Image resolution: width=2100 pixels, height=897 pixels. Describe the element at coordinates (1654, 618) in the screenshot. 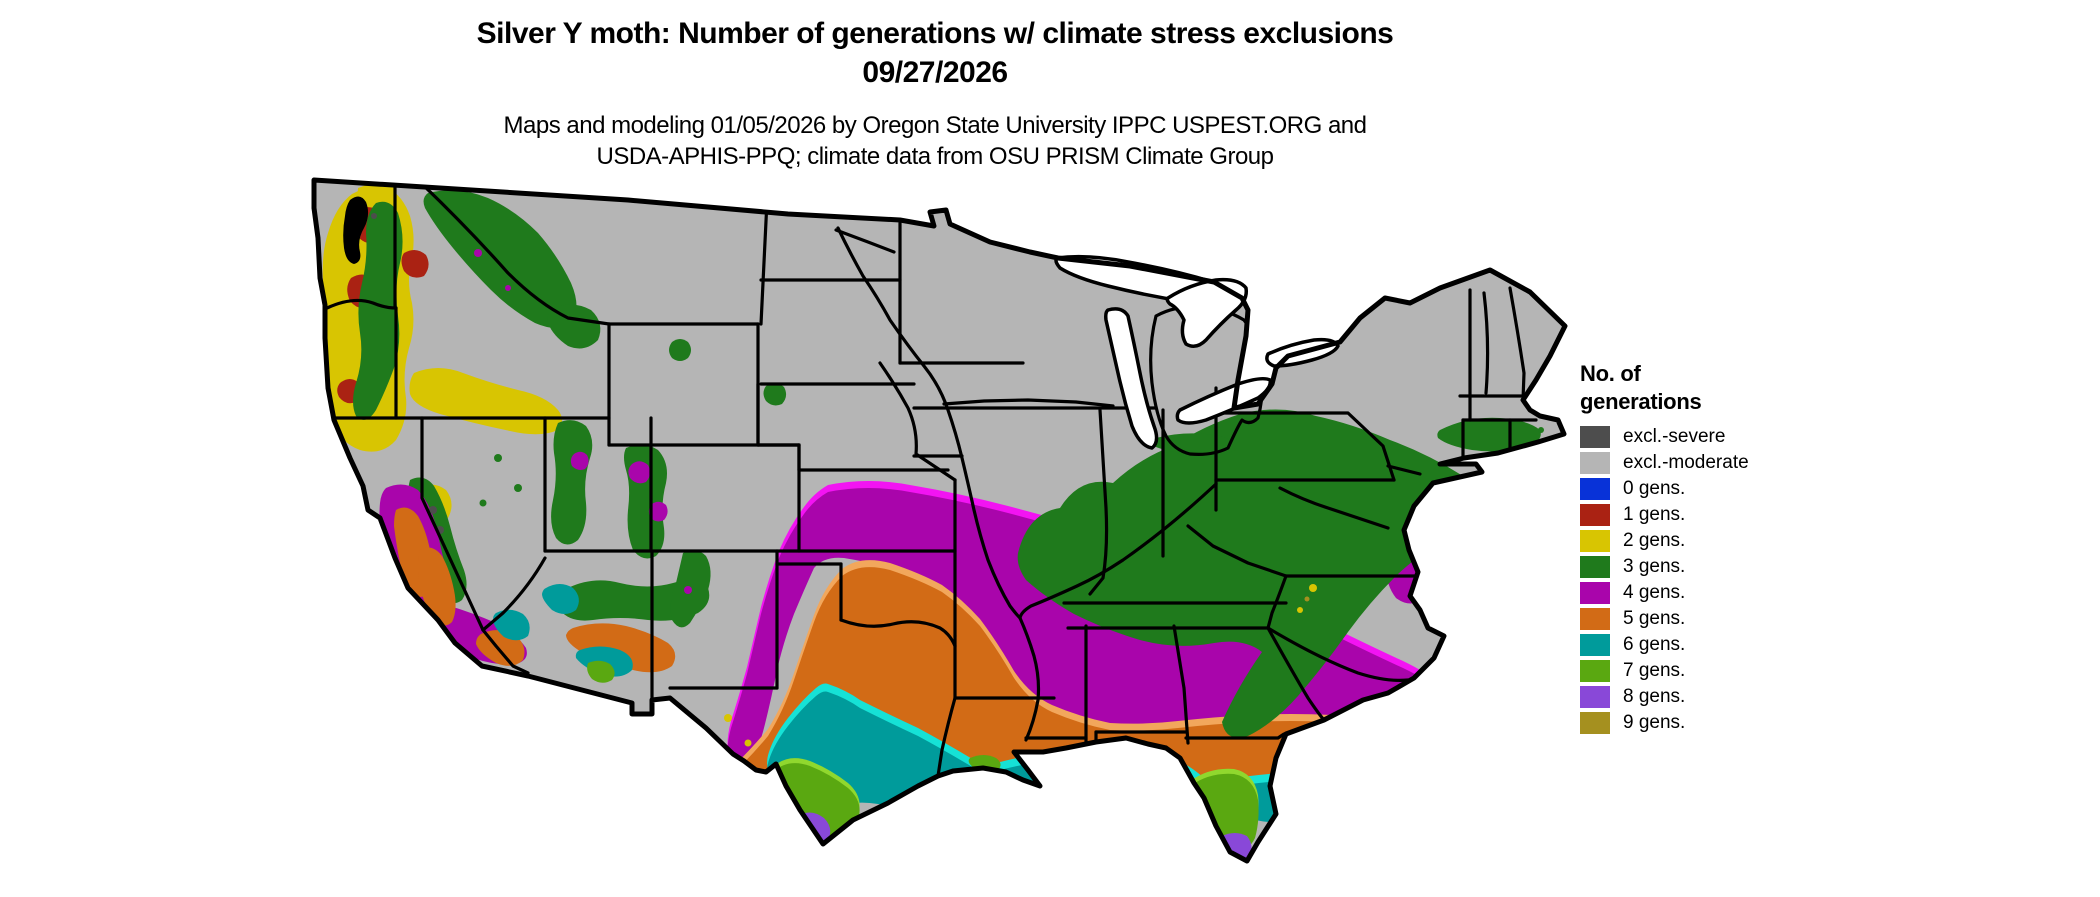

I see `legend-label-gens5: 5 gens.` at that location.